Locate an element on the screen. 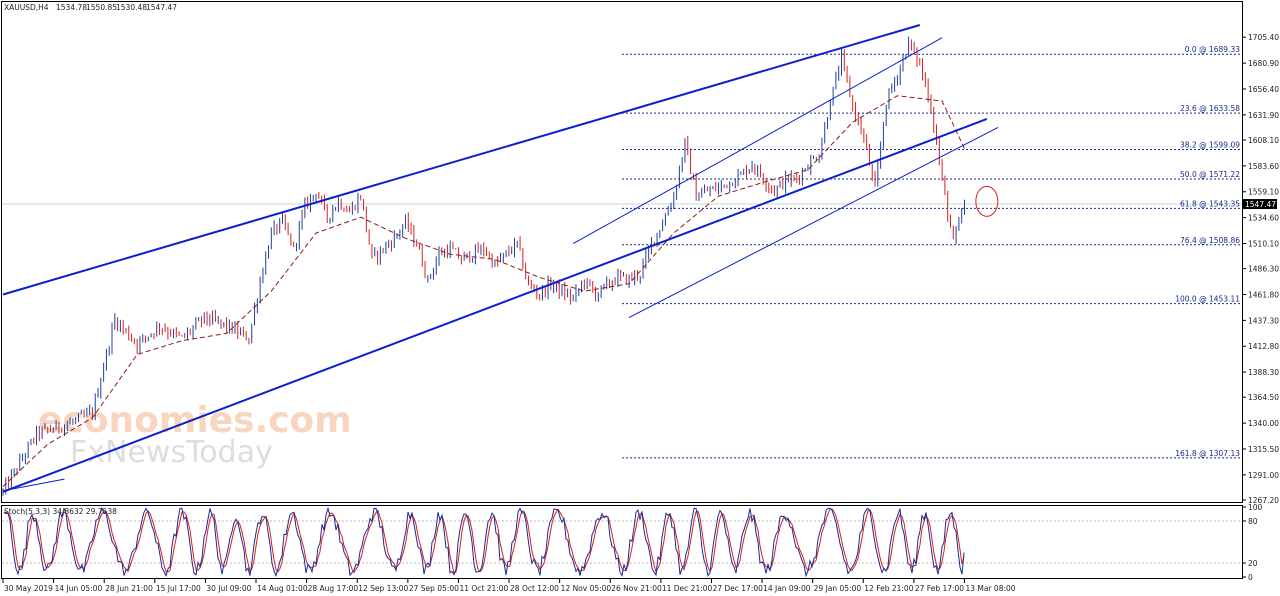 Image resolution: width=1280 pixels, height=596 pixels. stoch-pane-frame is located at coordinates (622, 542).